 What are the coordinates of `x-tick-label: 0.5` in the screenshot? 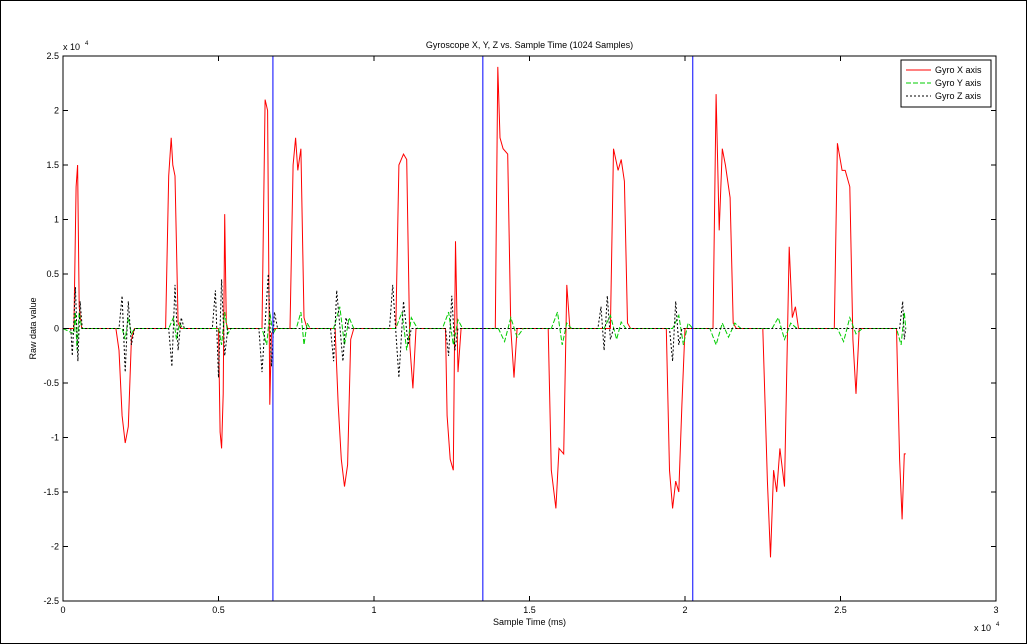 It's located at (218, 610).